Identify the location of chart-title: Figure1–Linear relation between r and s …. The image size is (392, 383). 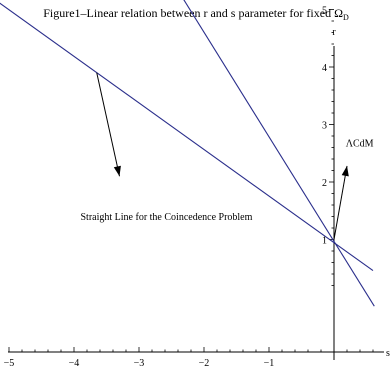
(196, 14).